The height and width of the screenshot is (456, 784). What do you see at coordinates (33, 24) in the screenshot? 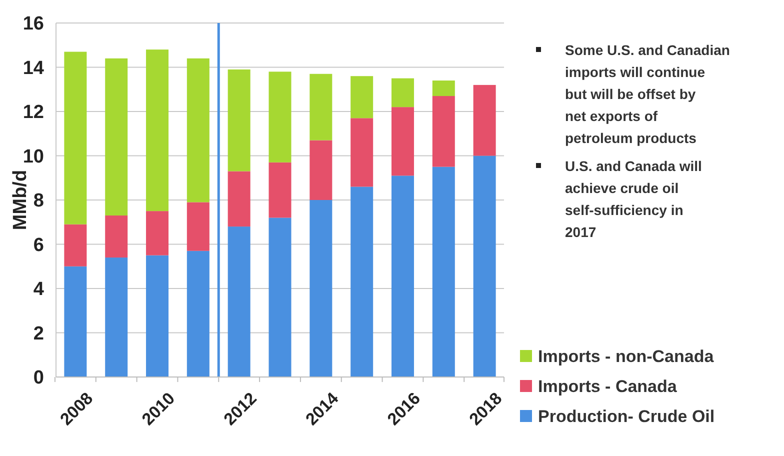
I see `y-tick-label: 16` at bounding box center [33, 24].